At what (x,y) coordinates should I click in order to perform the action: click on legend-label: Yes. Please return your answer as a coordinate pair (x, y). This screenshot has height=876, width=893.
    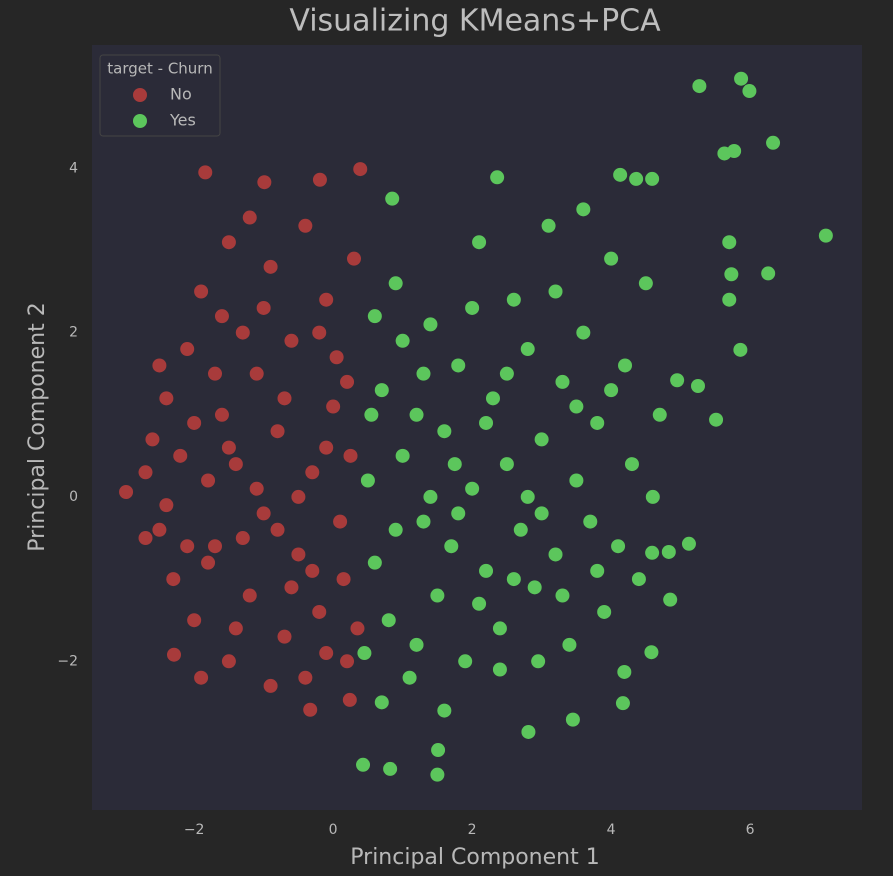
    Looking at the image, I should click on (182, 120).